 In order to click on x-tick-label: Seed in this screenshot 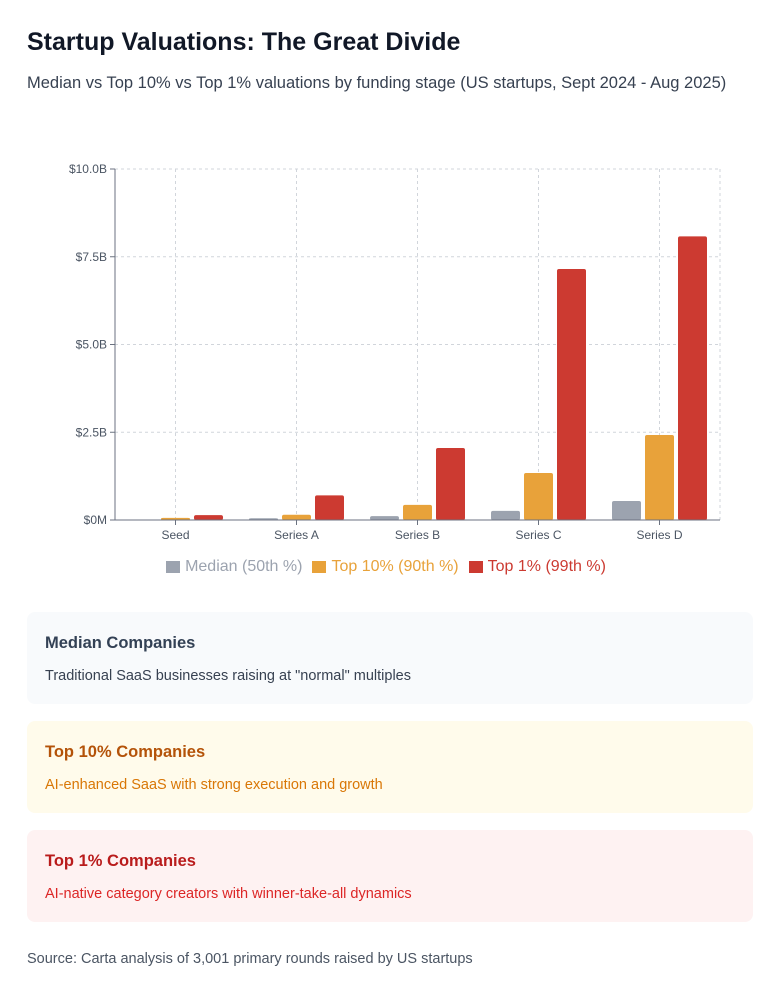, I will do `click(175, 535)`.